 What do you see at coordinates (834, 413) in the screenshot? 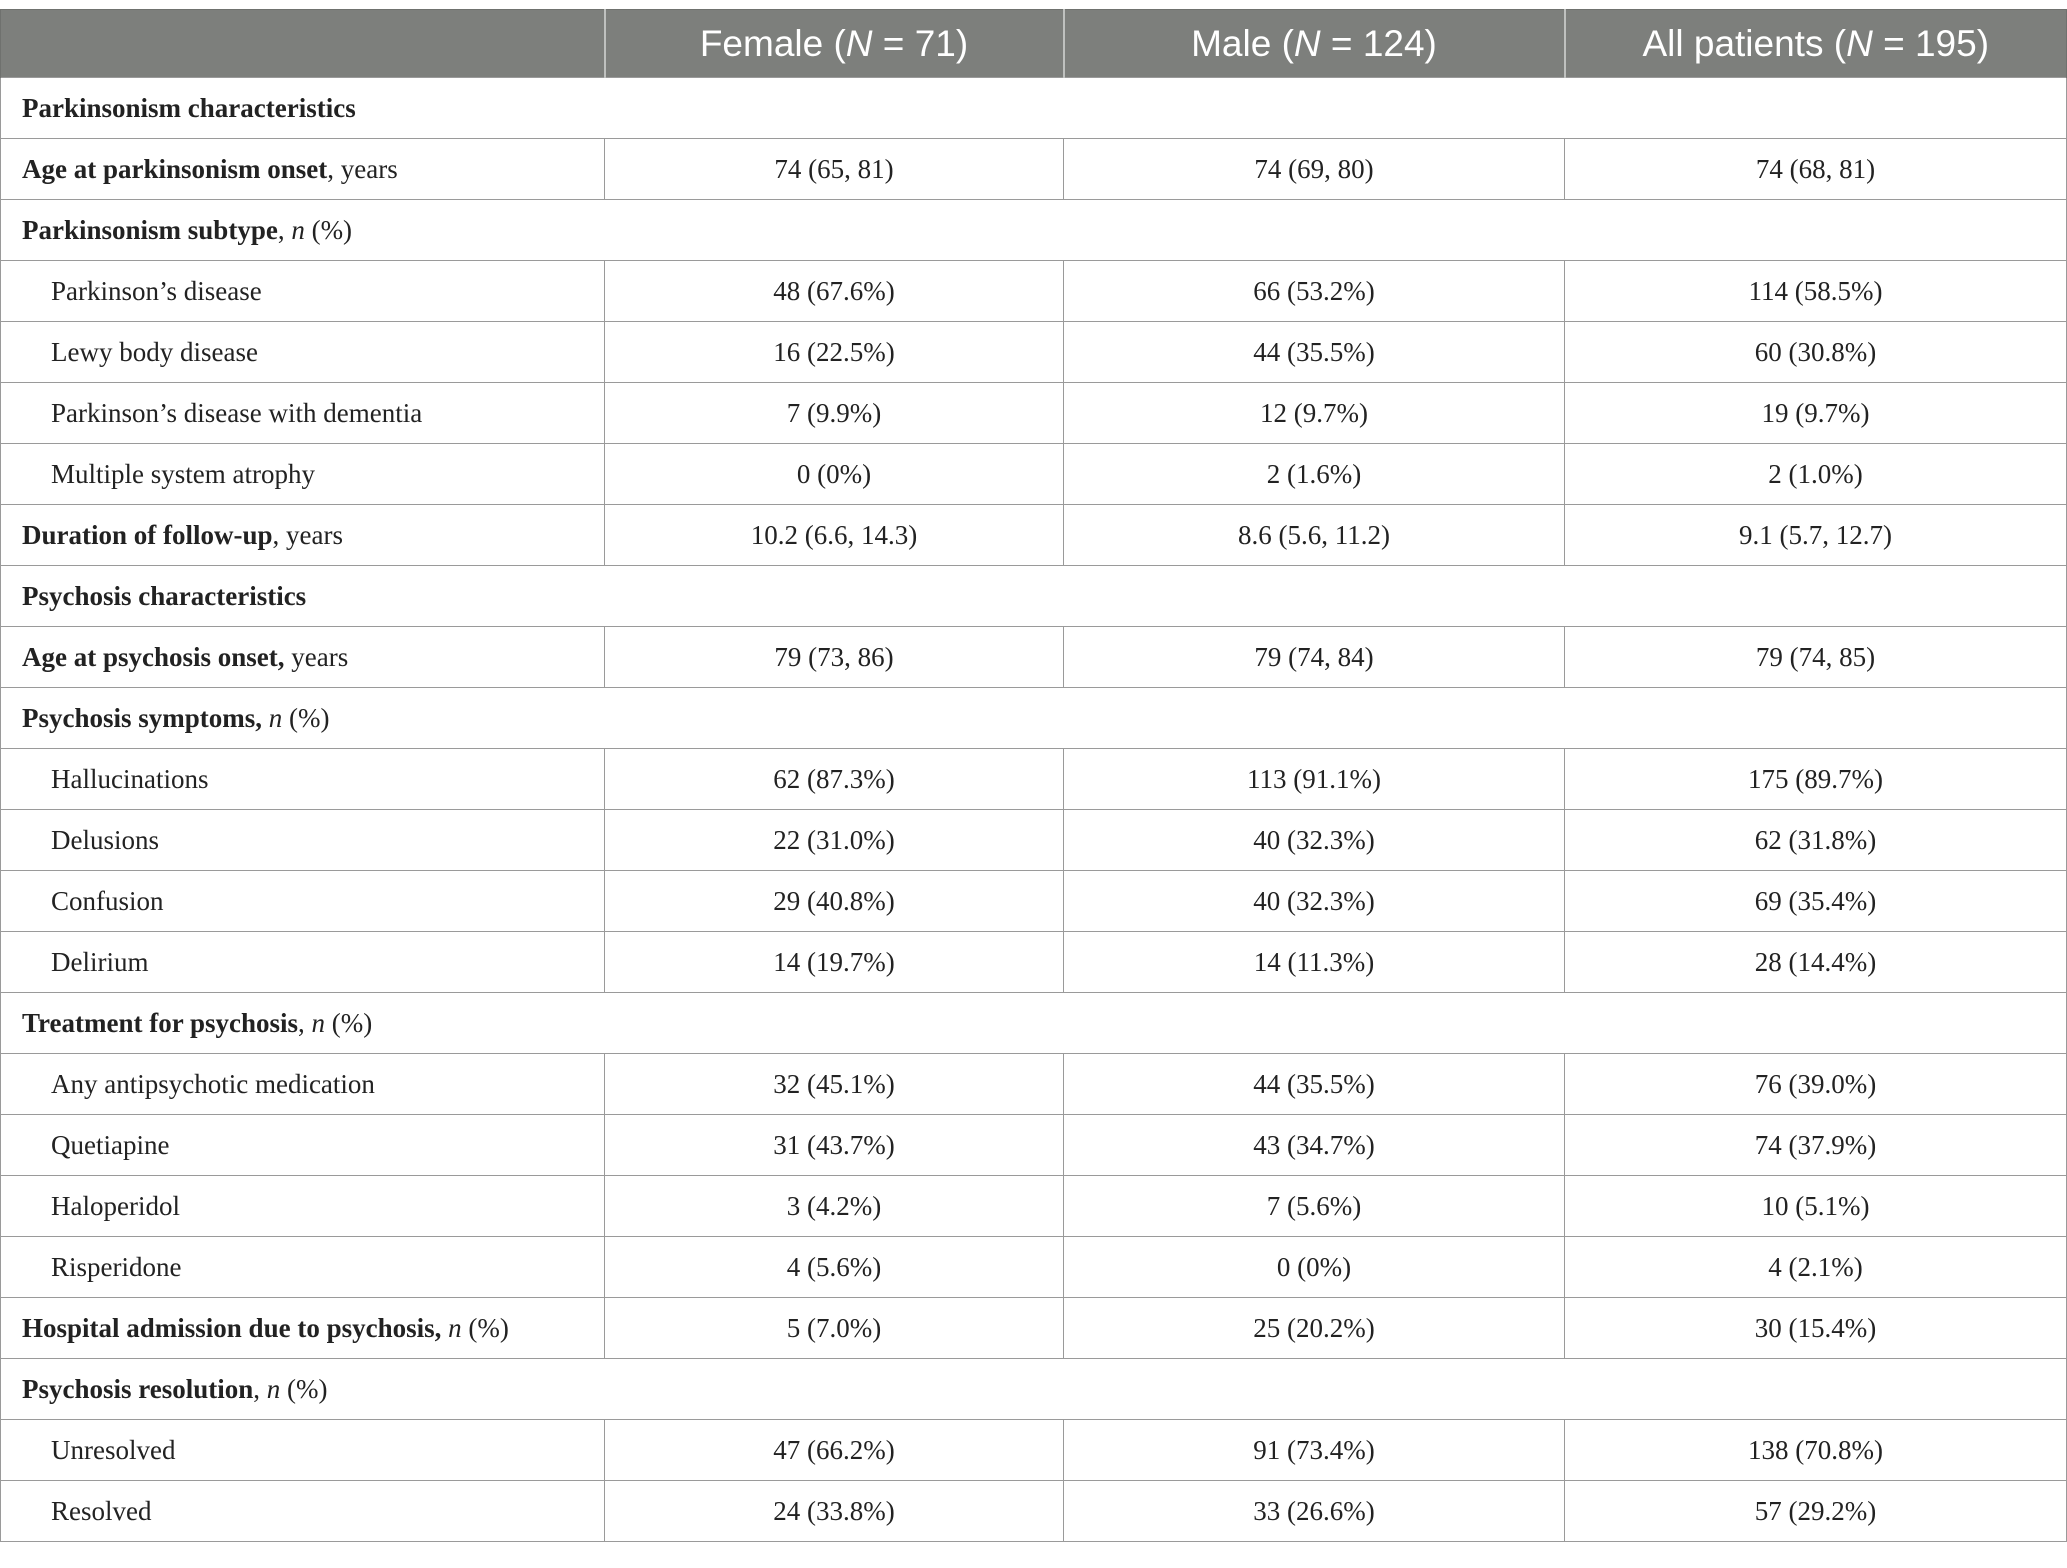
I see `cell-female: 7 (9.9%)` at bounding box center [834, 413].